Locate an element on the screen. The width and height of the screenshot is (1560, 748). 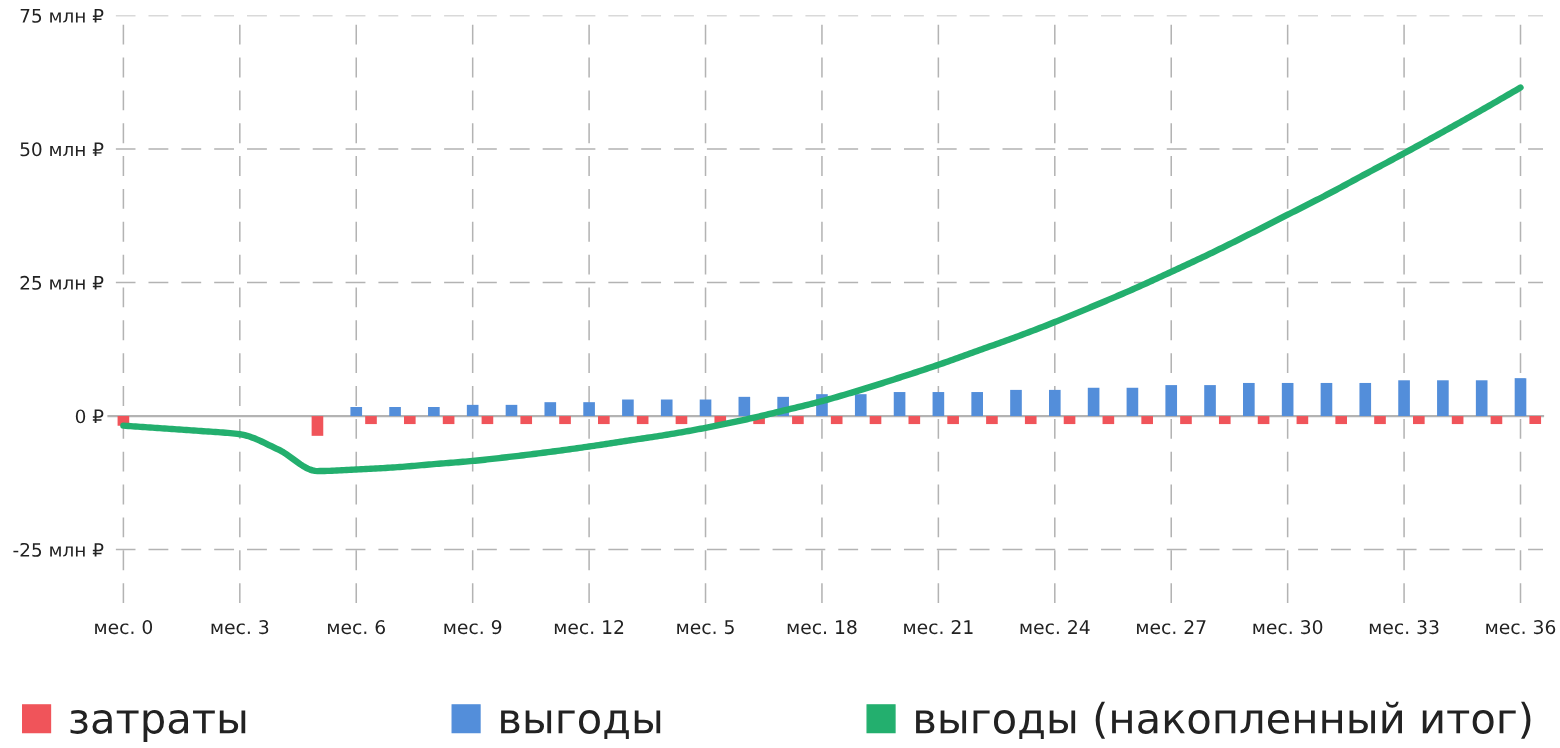
x-tick-label: мес. 0 is located at coordinates (124, 627).